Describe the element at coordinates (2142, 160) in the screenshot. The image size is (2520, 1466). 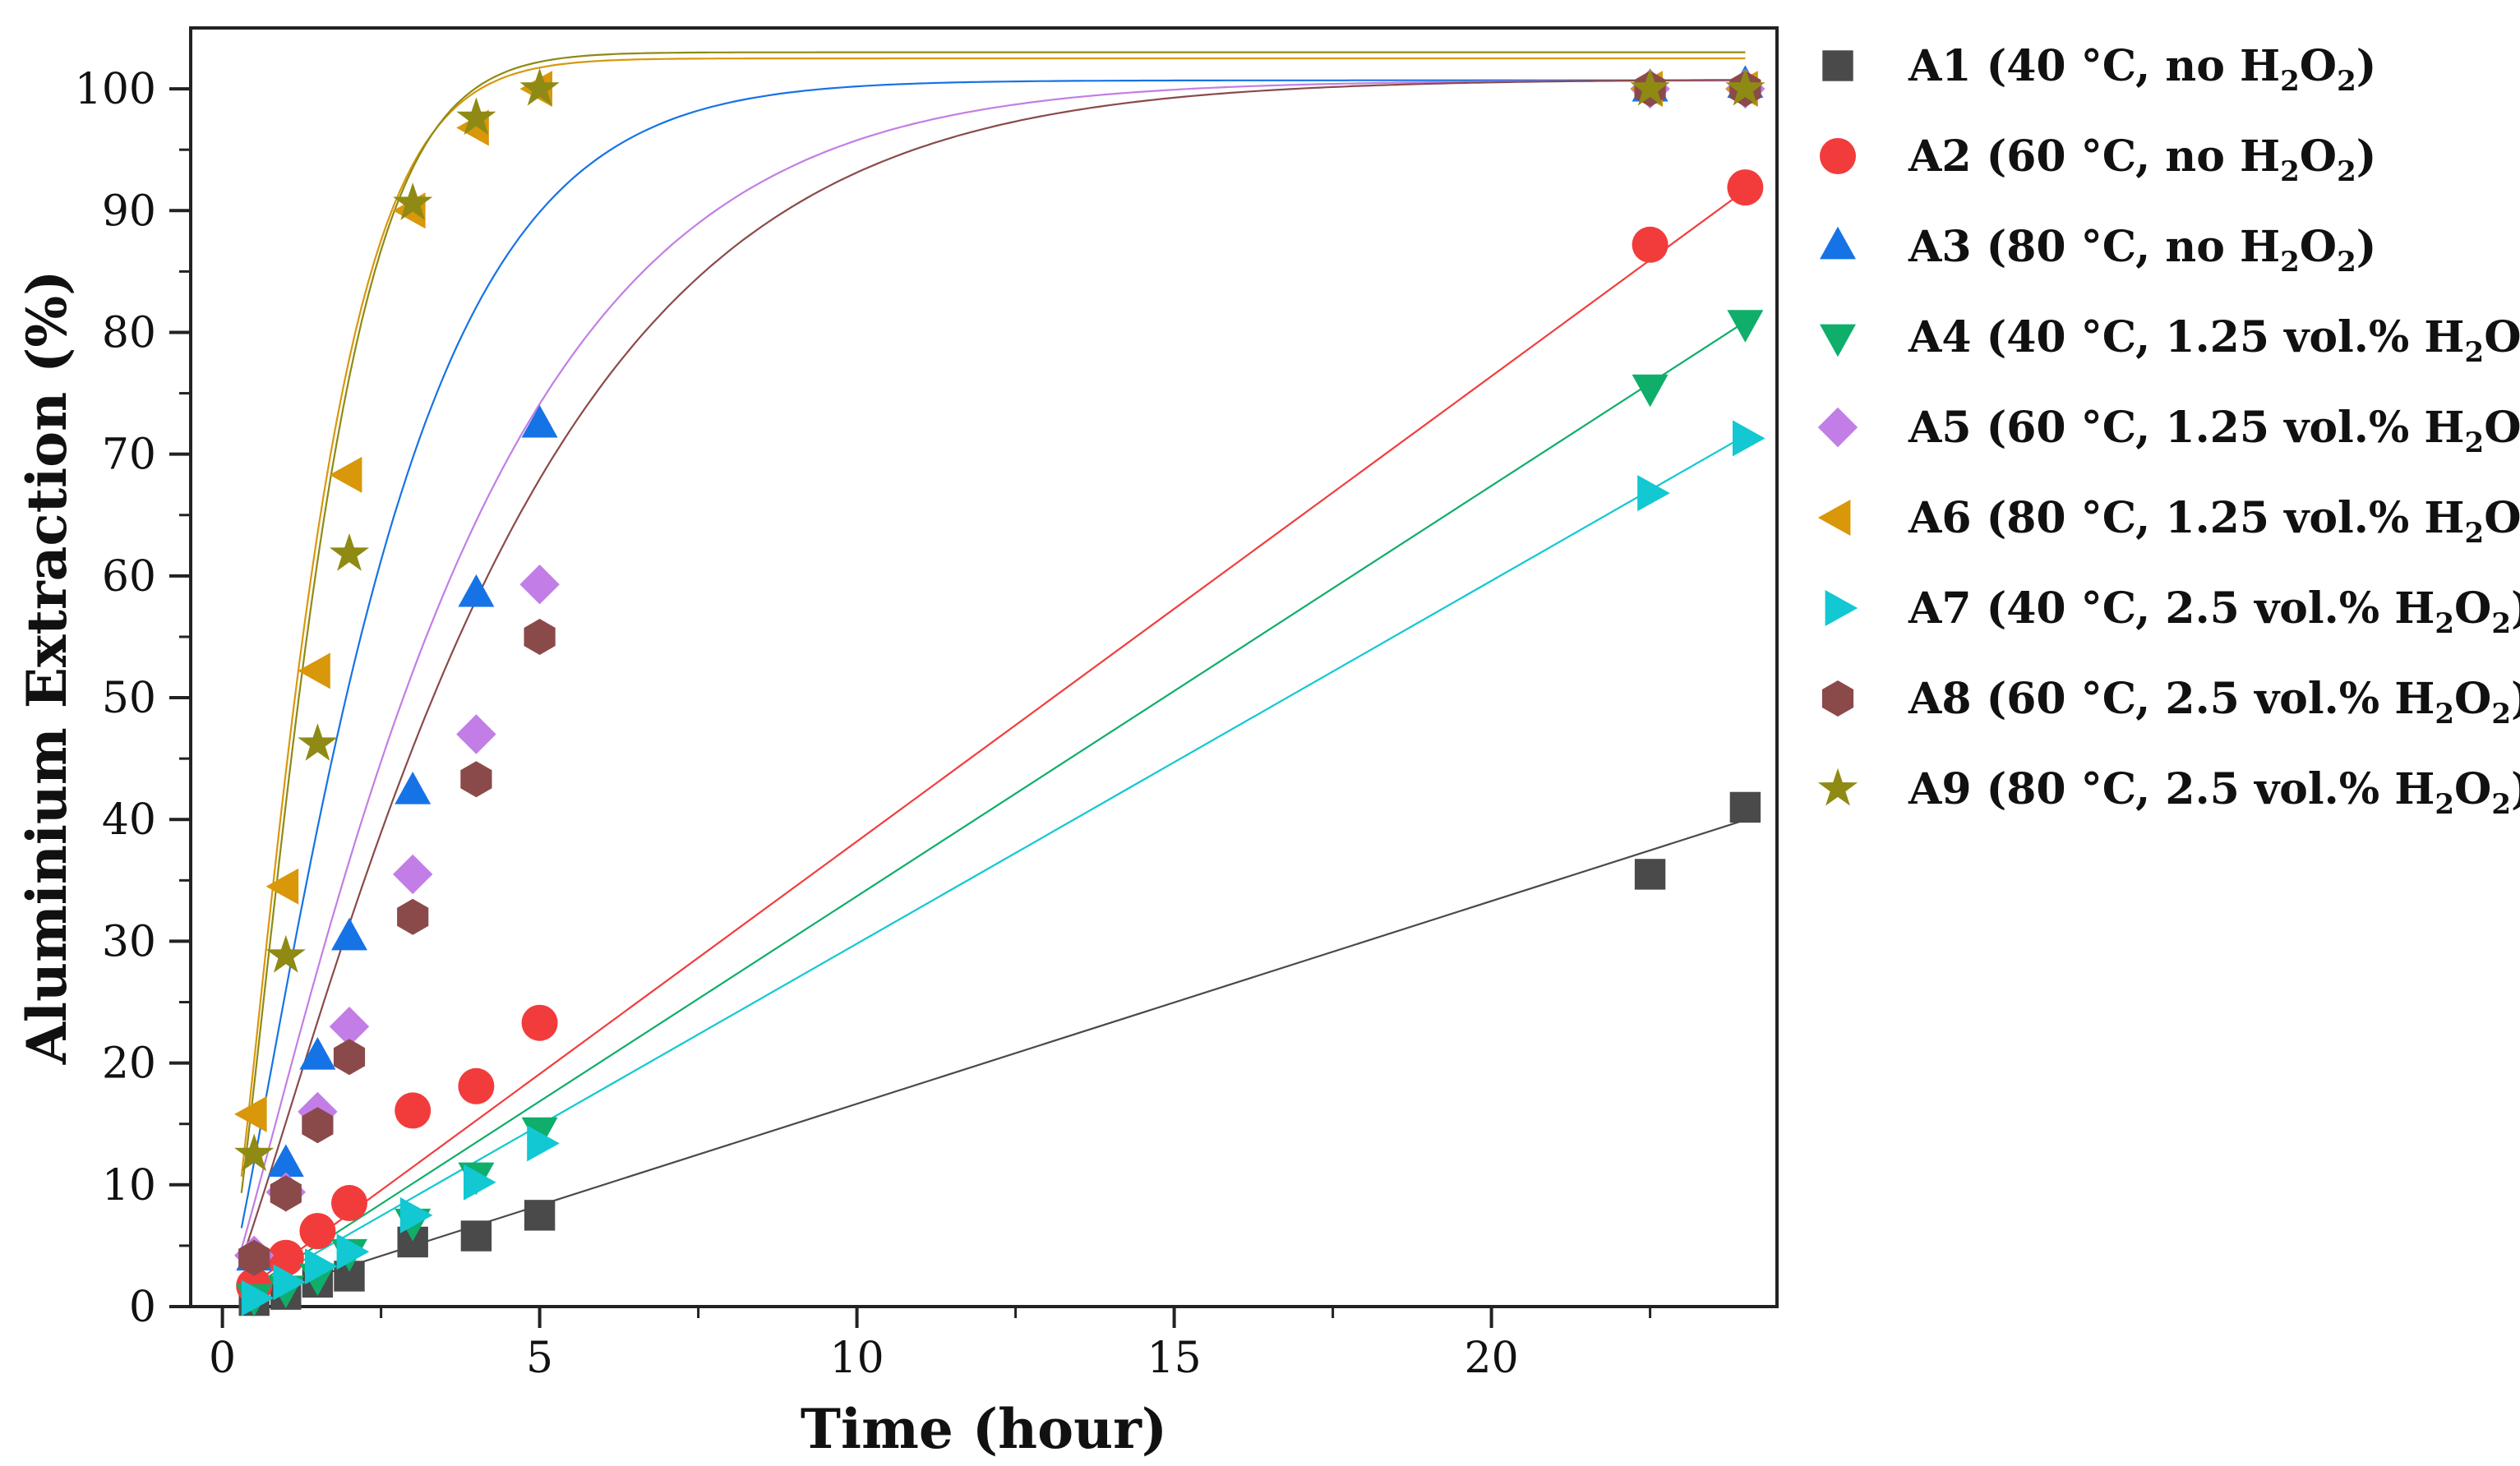
I see `legend-label-A2: A2 (60 °C, no H2O2)` at that location.